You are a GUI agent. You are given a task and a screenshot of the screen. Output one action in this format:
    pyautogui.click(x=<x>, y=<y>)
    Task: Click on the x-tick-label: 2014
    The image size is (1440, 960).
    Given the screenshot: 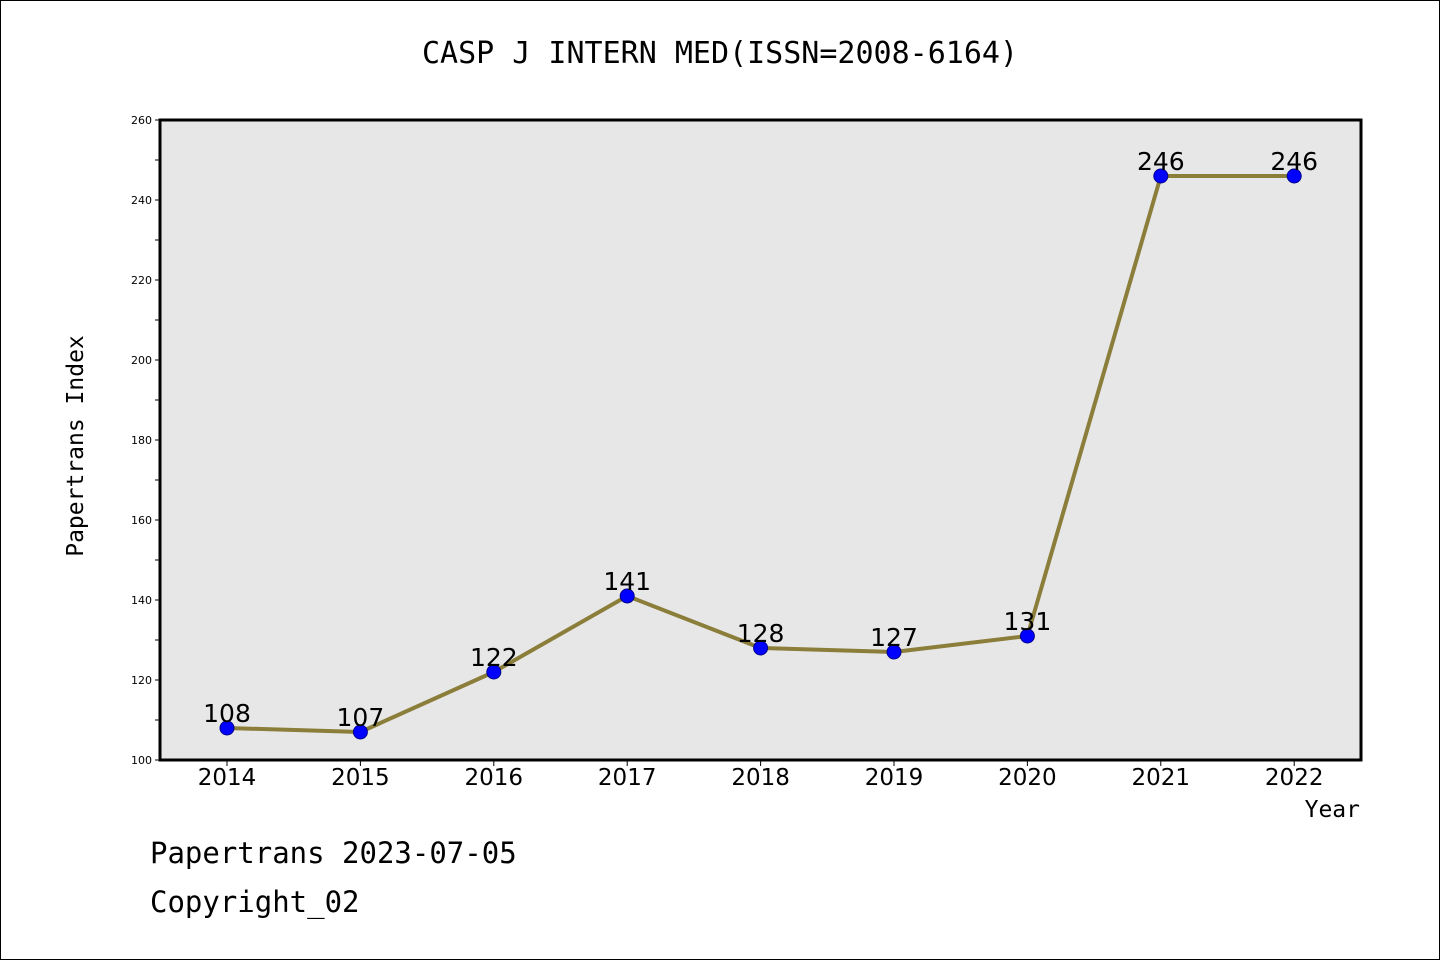 What is the action you would take?
    pyautogui.click(x=227, y=778)
    